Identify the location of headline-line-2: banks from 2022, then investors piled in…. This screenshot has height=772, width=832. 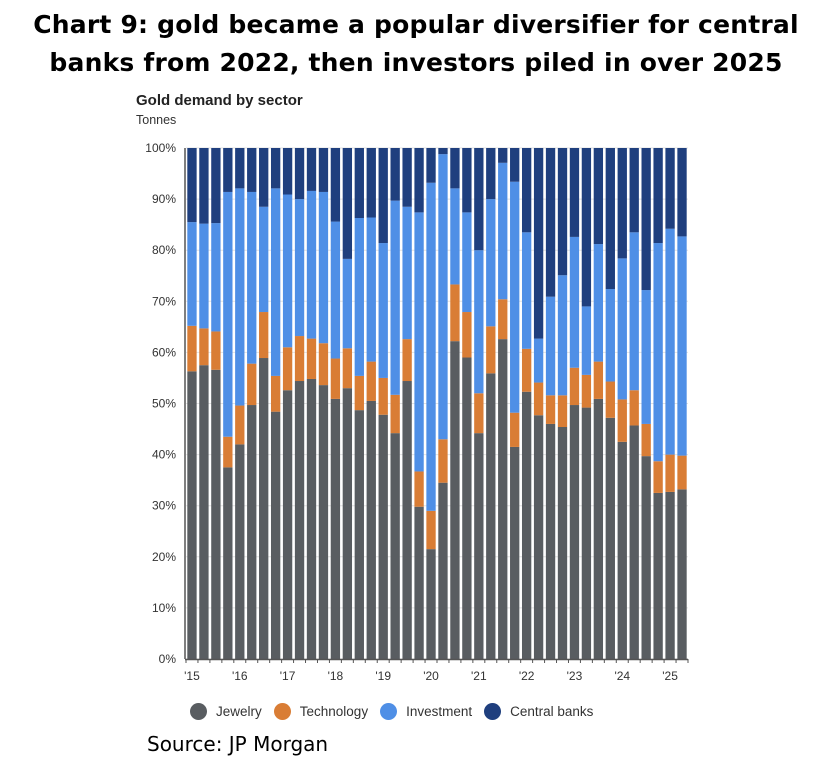
(416, 62).